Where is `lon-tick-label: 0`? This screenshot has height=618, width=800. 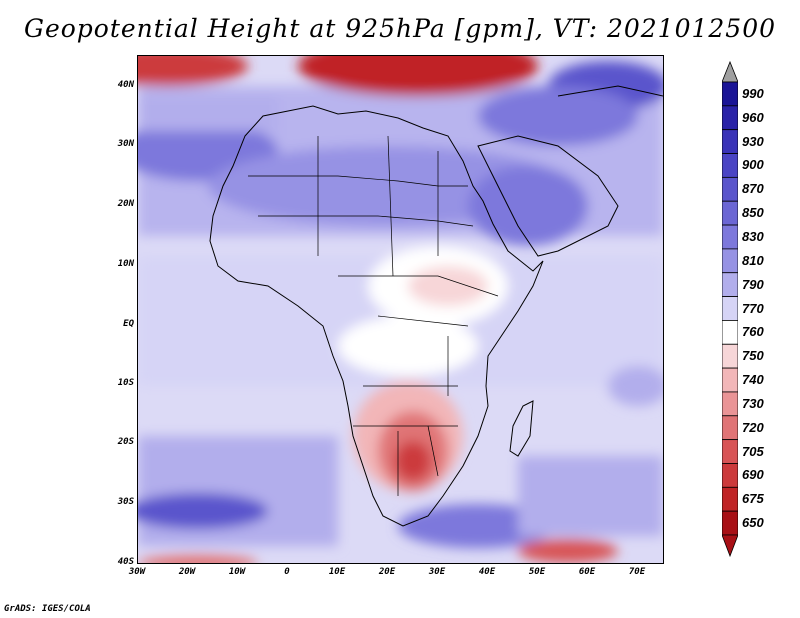 lon-tick-label: 0 is located at coordinates (287, 572).